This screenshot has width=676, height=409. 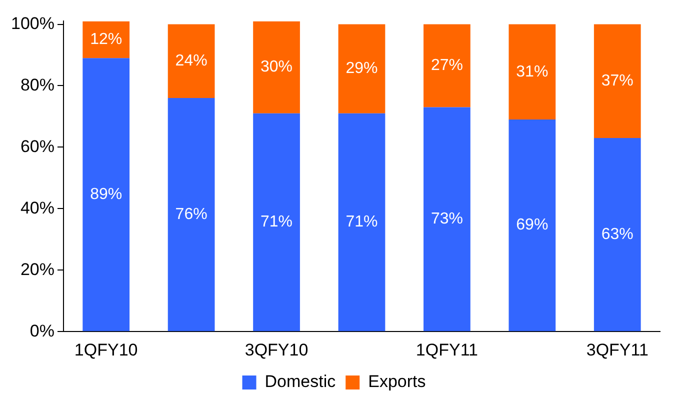 I want to click on legend-label: Exports, so click(x=397, y=382).